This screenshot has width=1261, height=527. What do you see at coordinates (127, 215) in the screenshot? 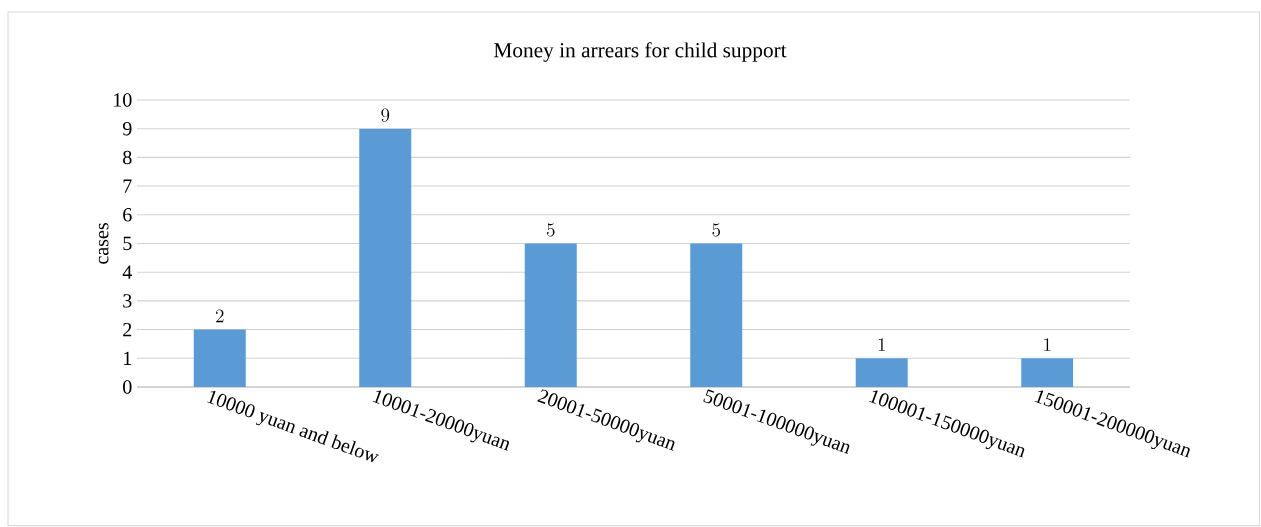
I see `y-tick-label: 6` at bounding box center [127, 215].